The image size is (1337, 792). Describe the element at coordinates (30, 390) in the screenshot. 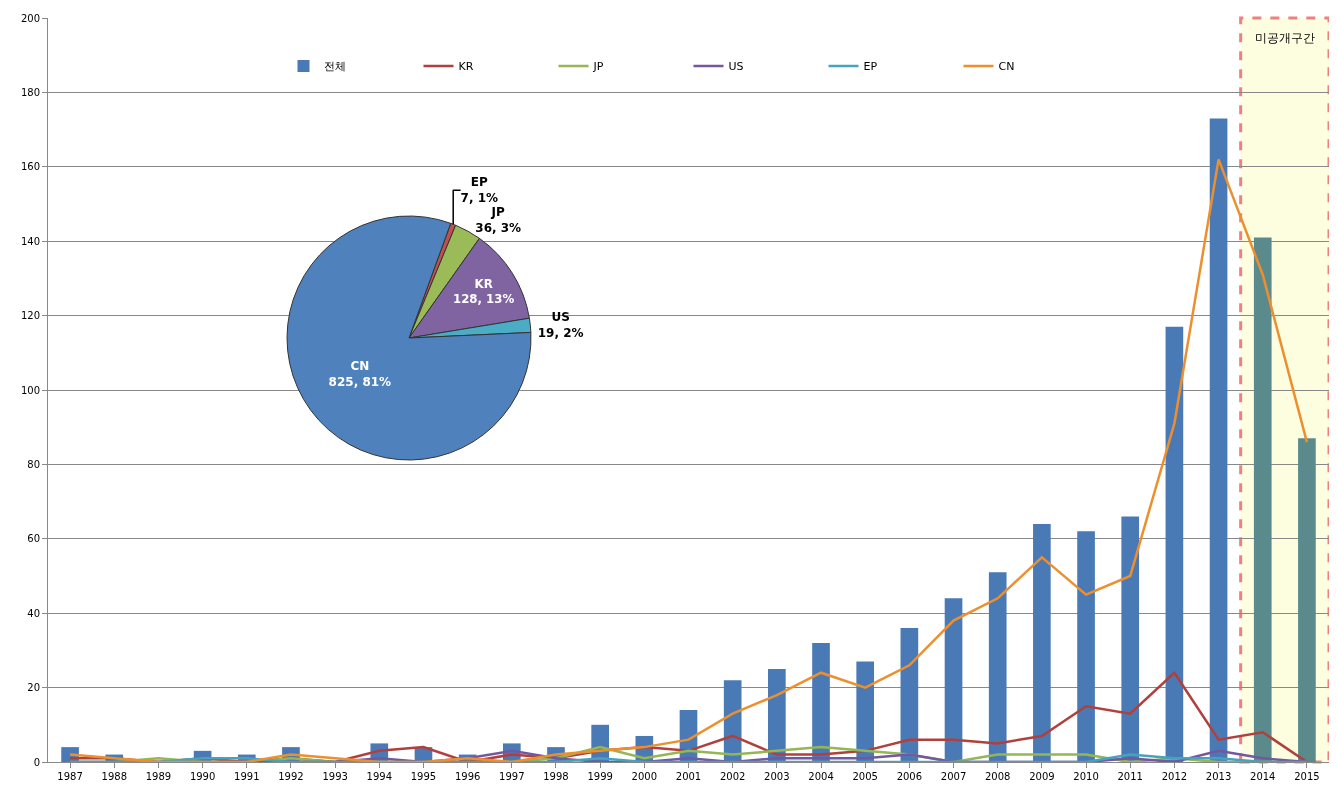

I see `y-tick-label: 100` at that location.